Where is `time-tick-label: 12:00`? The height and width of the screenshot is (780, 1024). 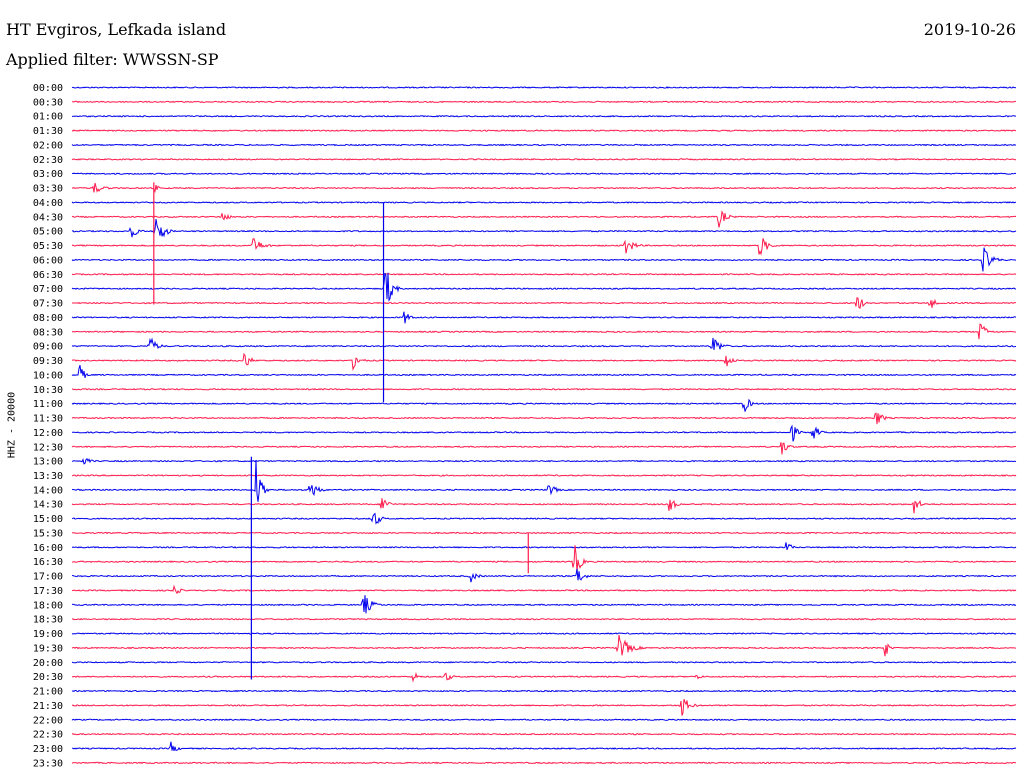
time-tick-label: 12:00 is located at coordinates (48, 433).